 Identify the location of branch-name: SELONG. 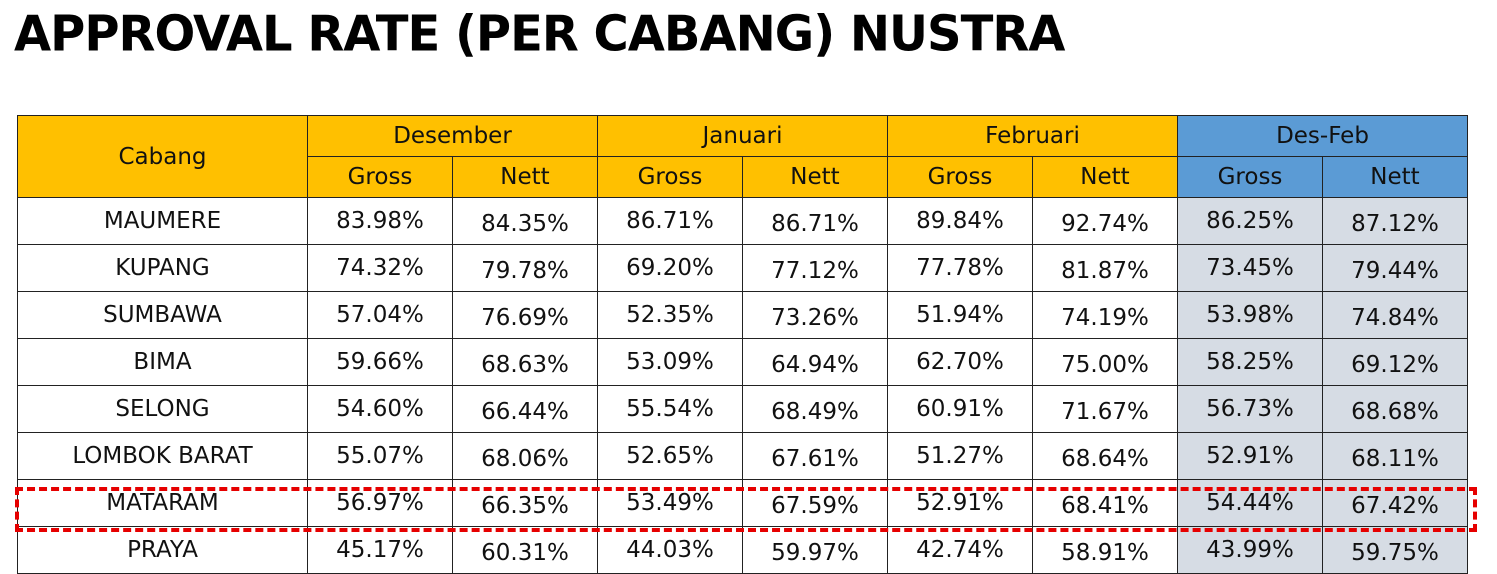
(162, 409).